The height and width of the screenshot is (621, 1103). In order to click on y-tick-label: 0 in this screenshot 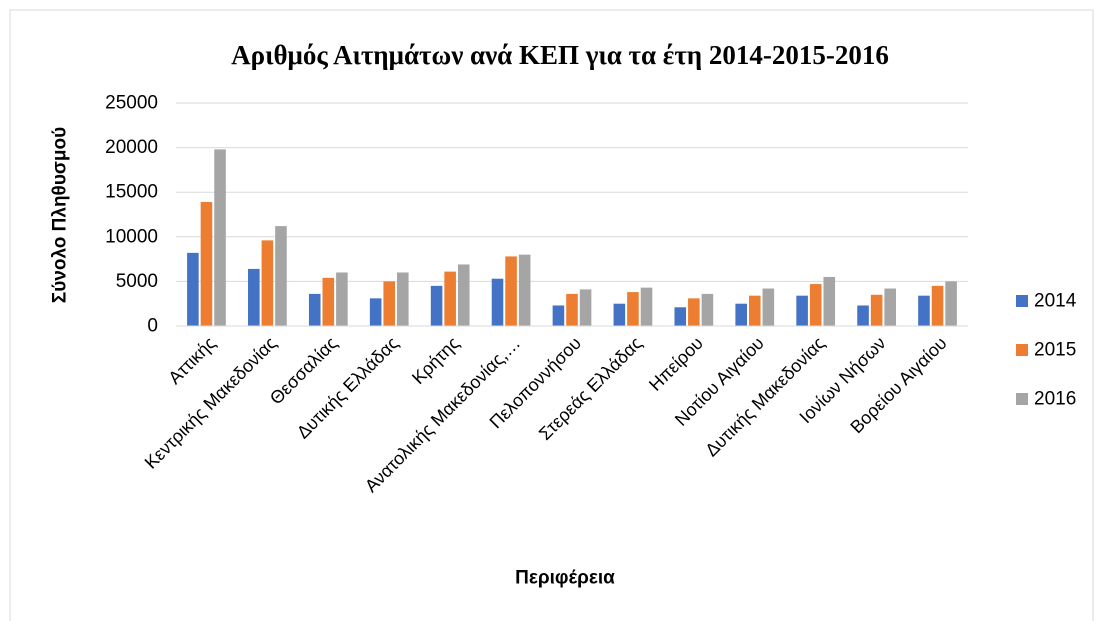, I will do `click(152, 326)`.